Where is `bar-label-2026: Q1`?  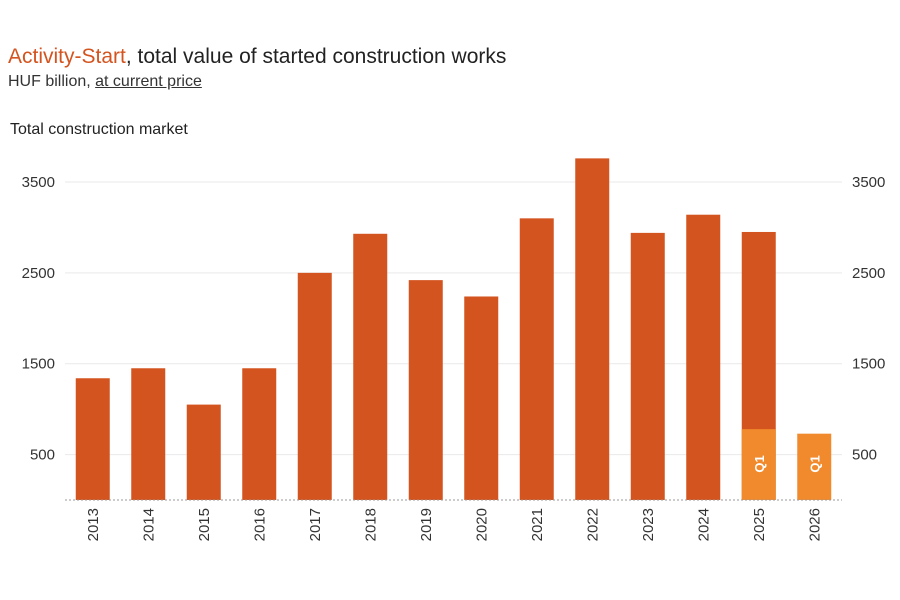
bar-label-2026: Q1 is located at coordinates (814, 463).